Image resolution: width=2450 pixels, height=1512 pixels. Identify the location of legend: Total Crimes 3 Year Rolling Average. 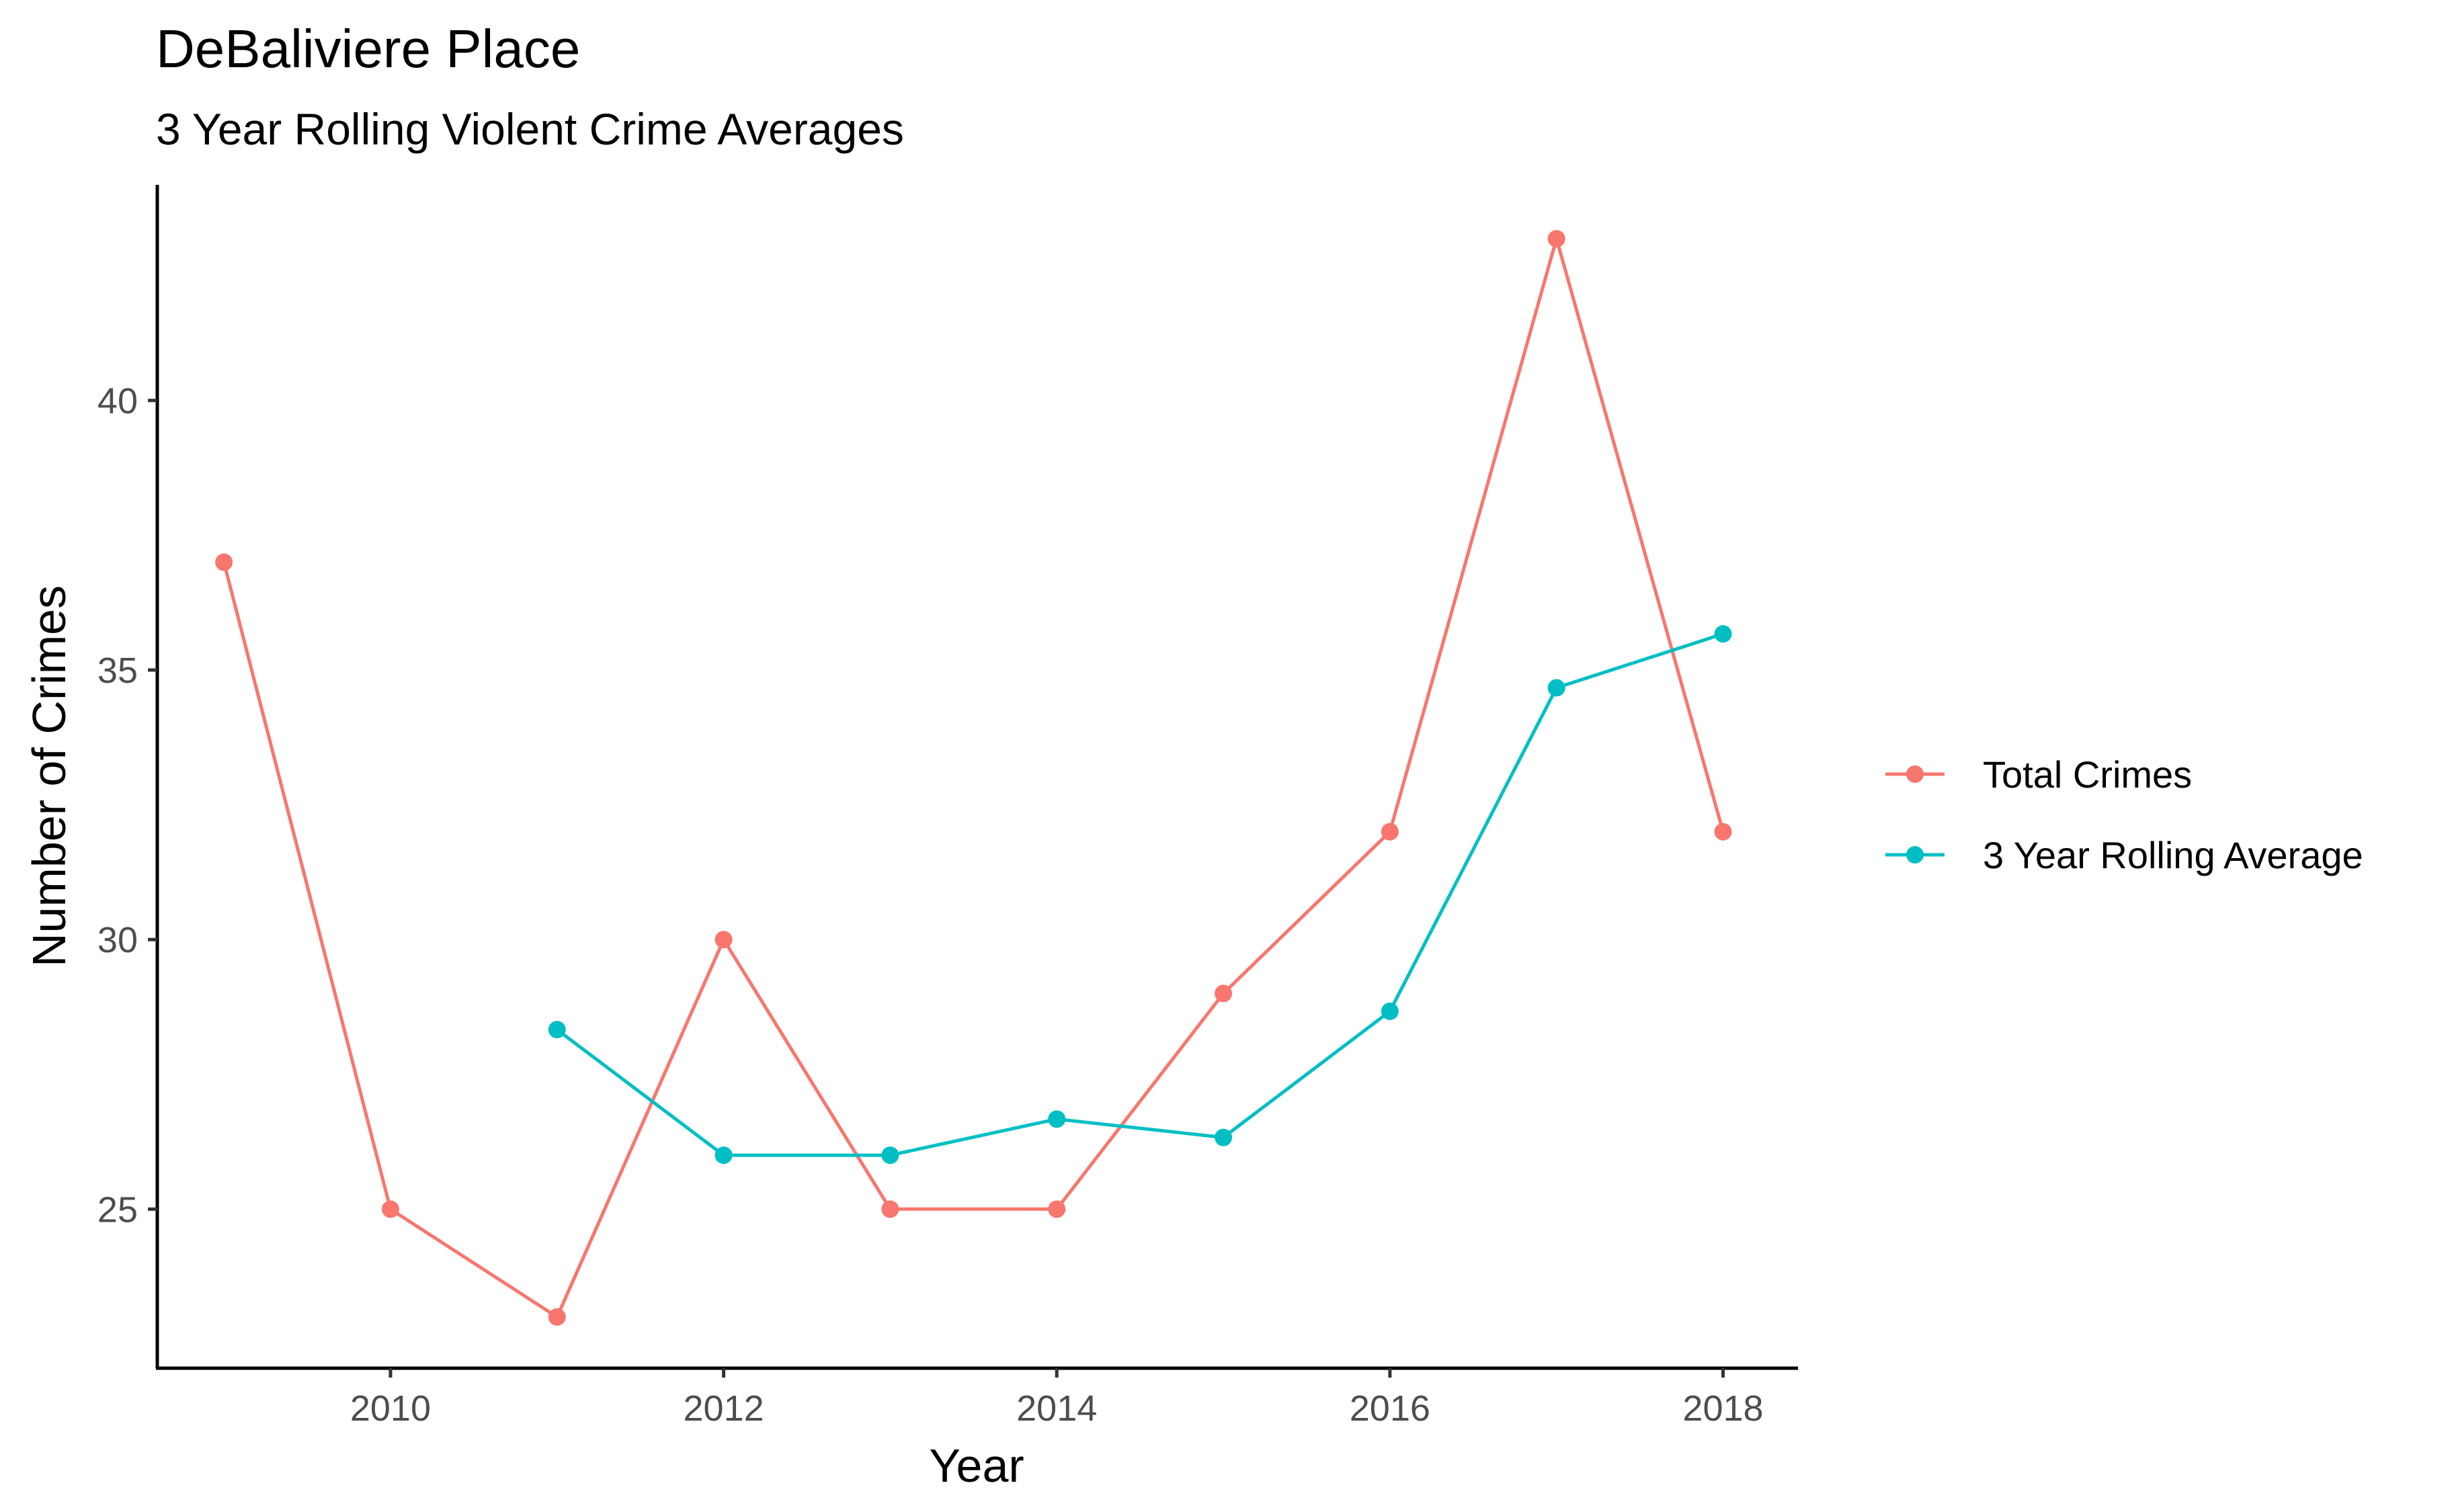
(2124, 815).